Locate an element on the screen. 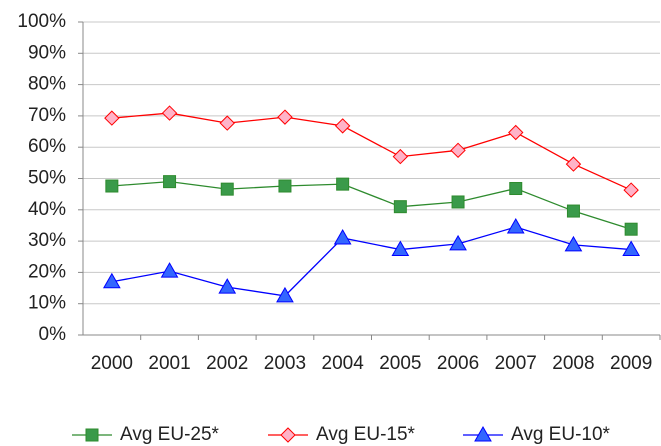  x-tick-label: 2000 is located at coordinates (112, 363).